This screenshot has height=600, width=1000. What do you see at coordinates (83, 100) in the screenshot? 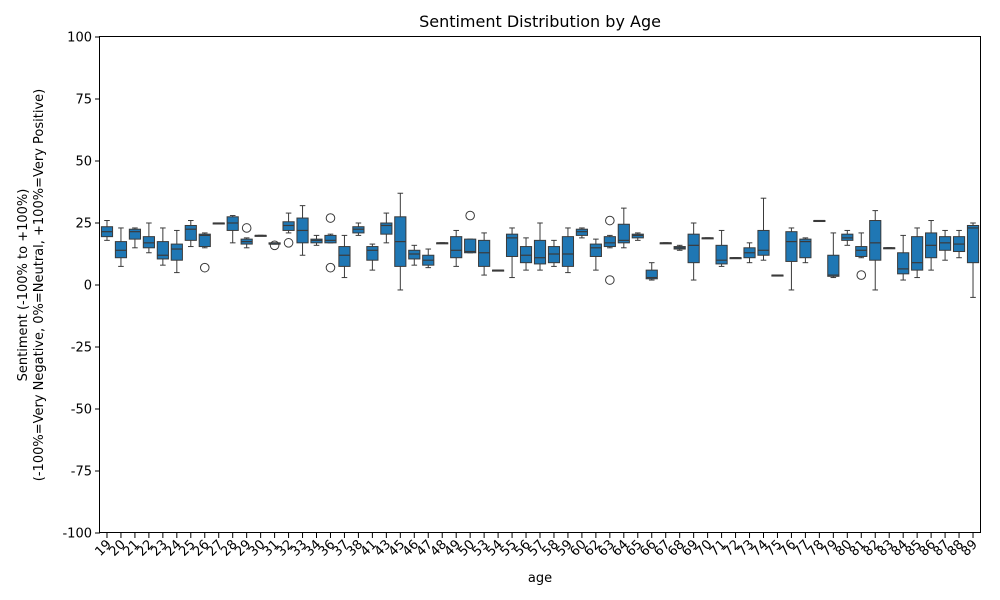
I see `y-tick-label: 75` at bounding box center [83, 100].